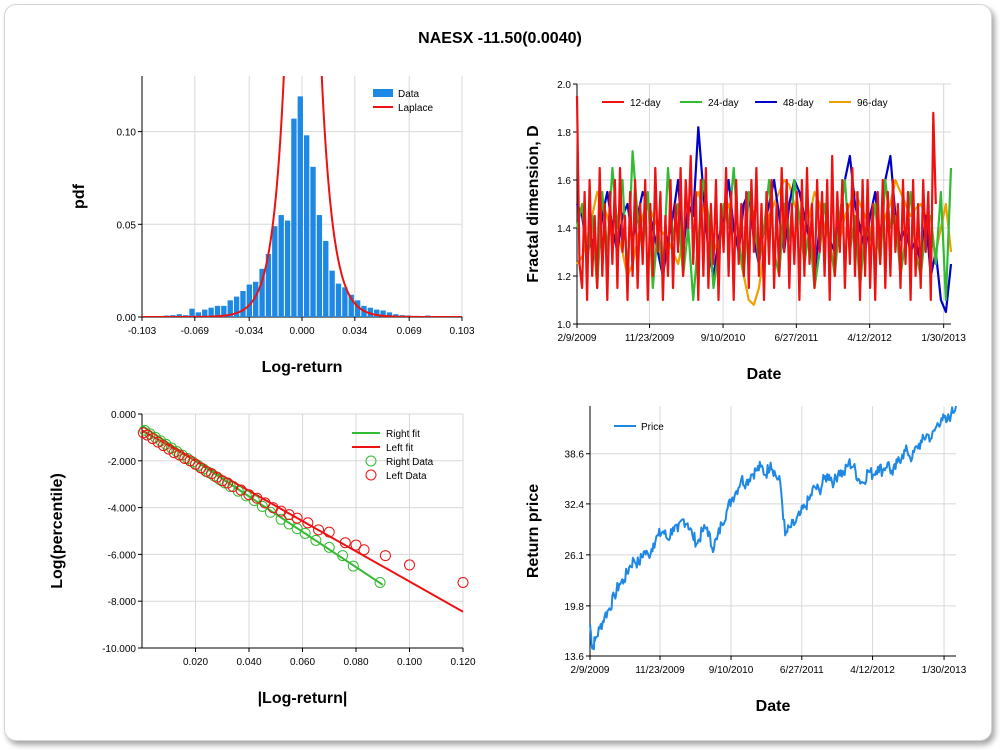 The image size is (1000, 750). Describe the element at coordinates (142, 331) in the screenshot. I see `x-tick-label: -0.103` at that location.